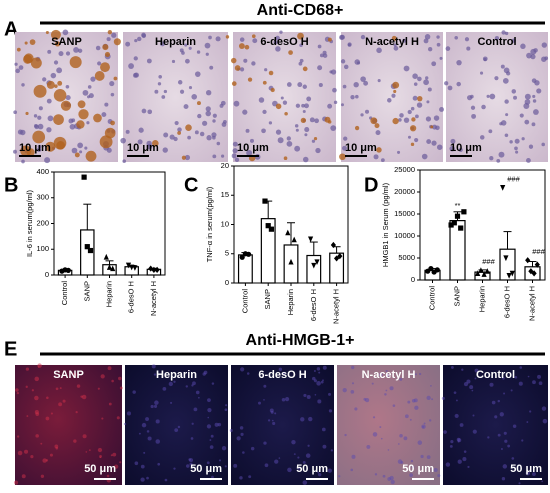 This screenshot has width=550, height=493. I want to click on image-label: Control, so click(496, 42).